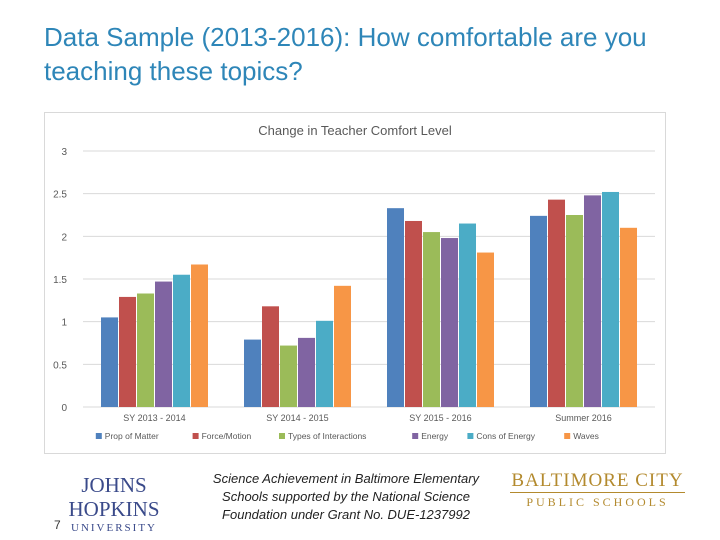 The width and height of the screenshot is (720, 540). Describe the element at coordinates (132, 436) in the screenshot. I see `legend-label: Prop of Matter` at that location.